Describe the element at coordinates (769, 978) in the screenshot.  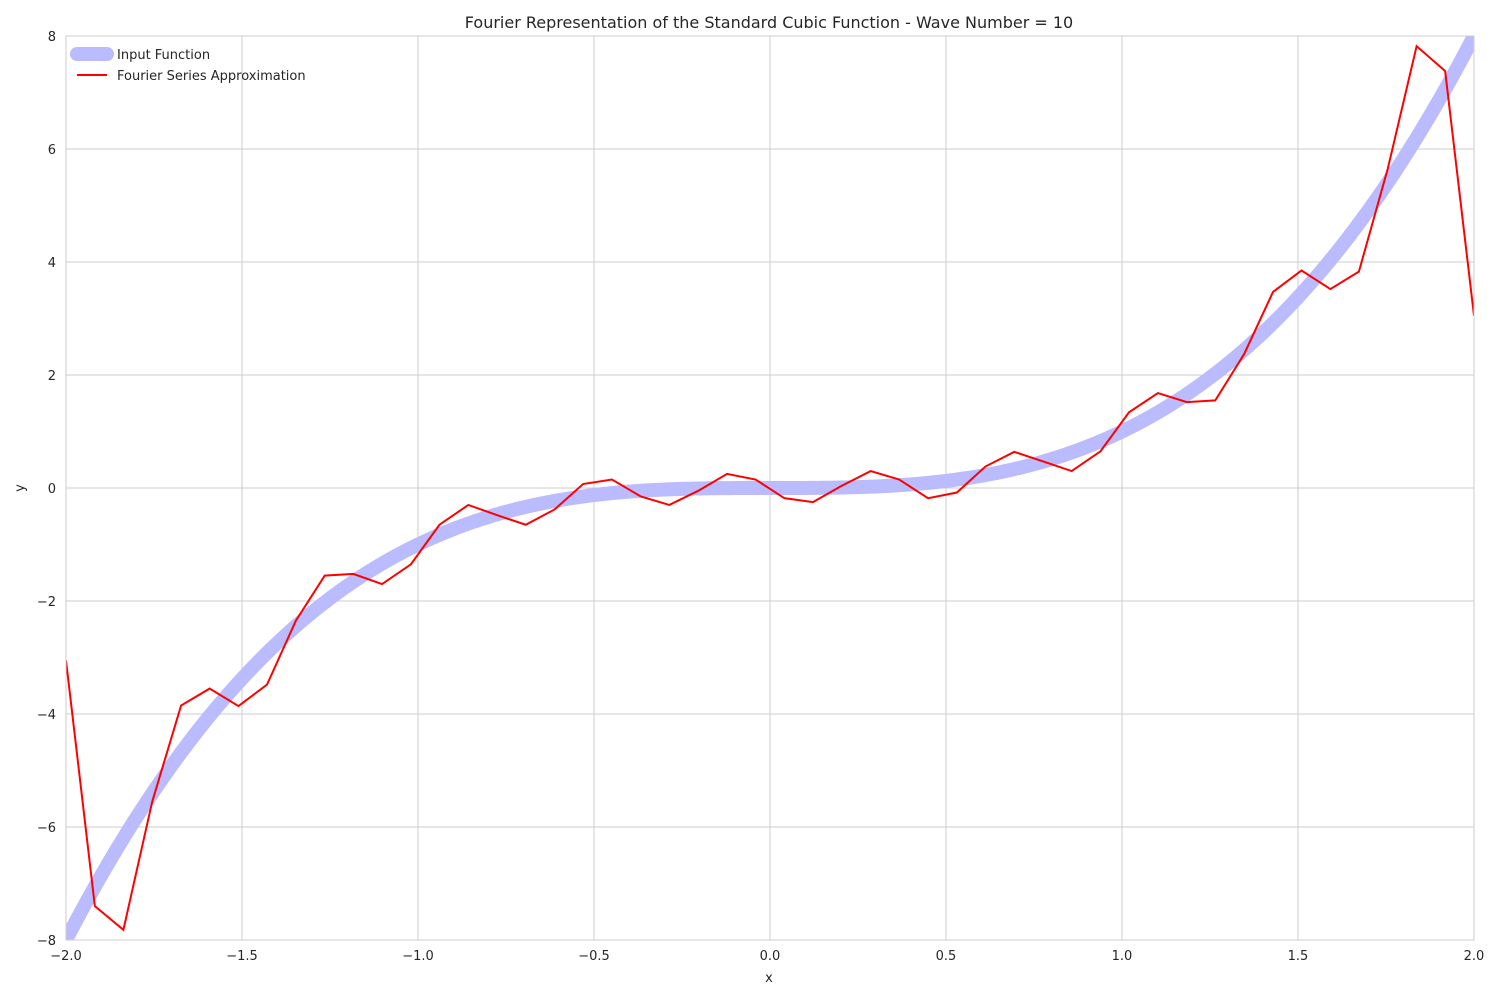
I see `x-axis-label: x` at that location.